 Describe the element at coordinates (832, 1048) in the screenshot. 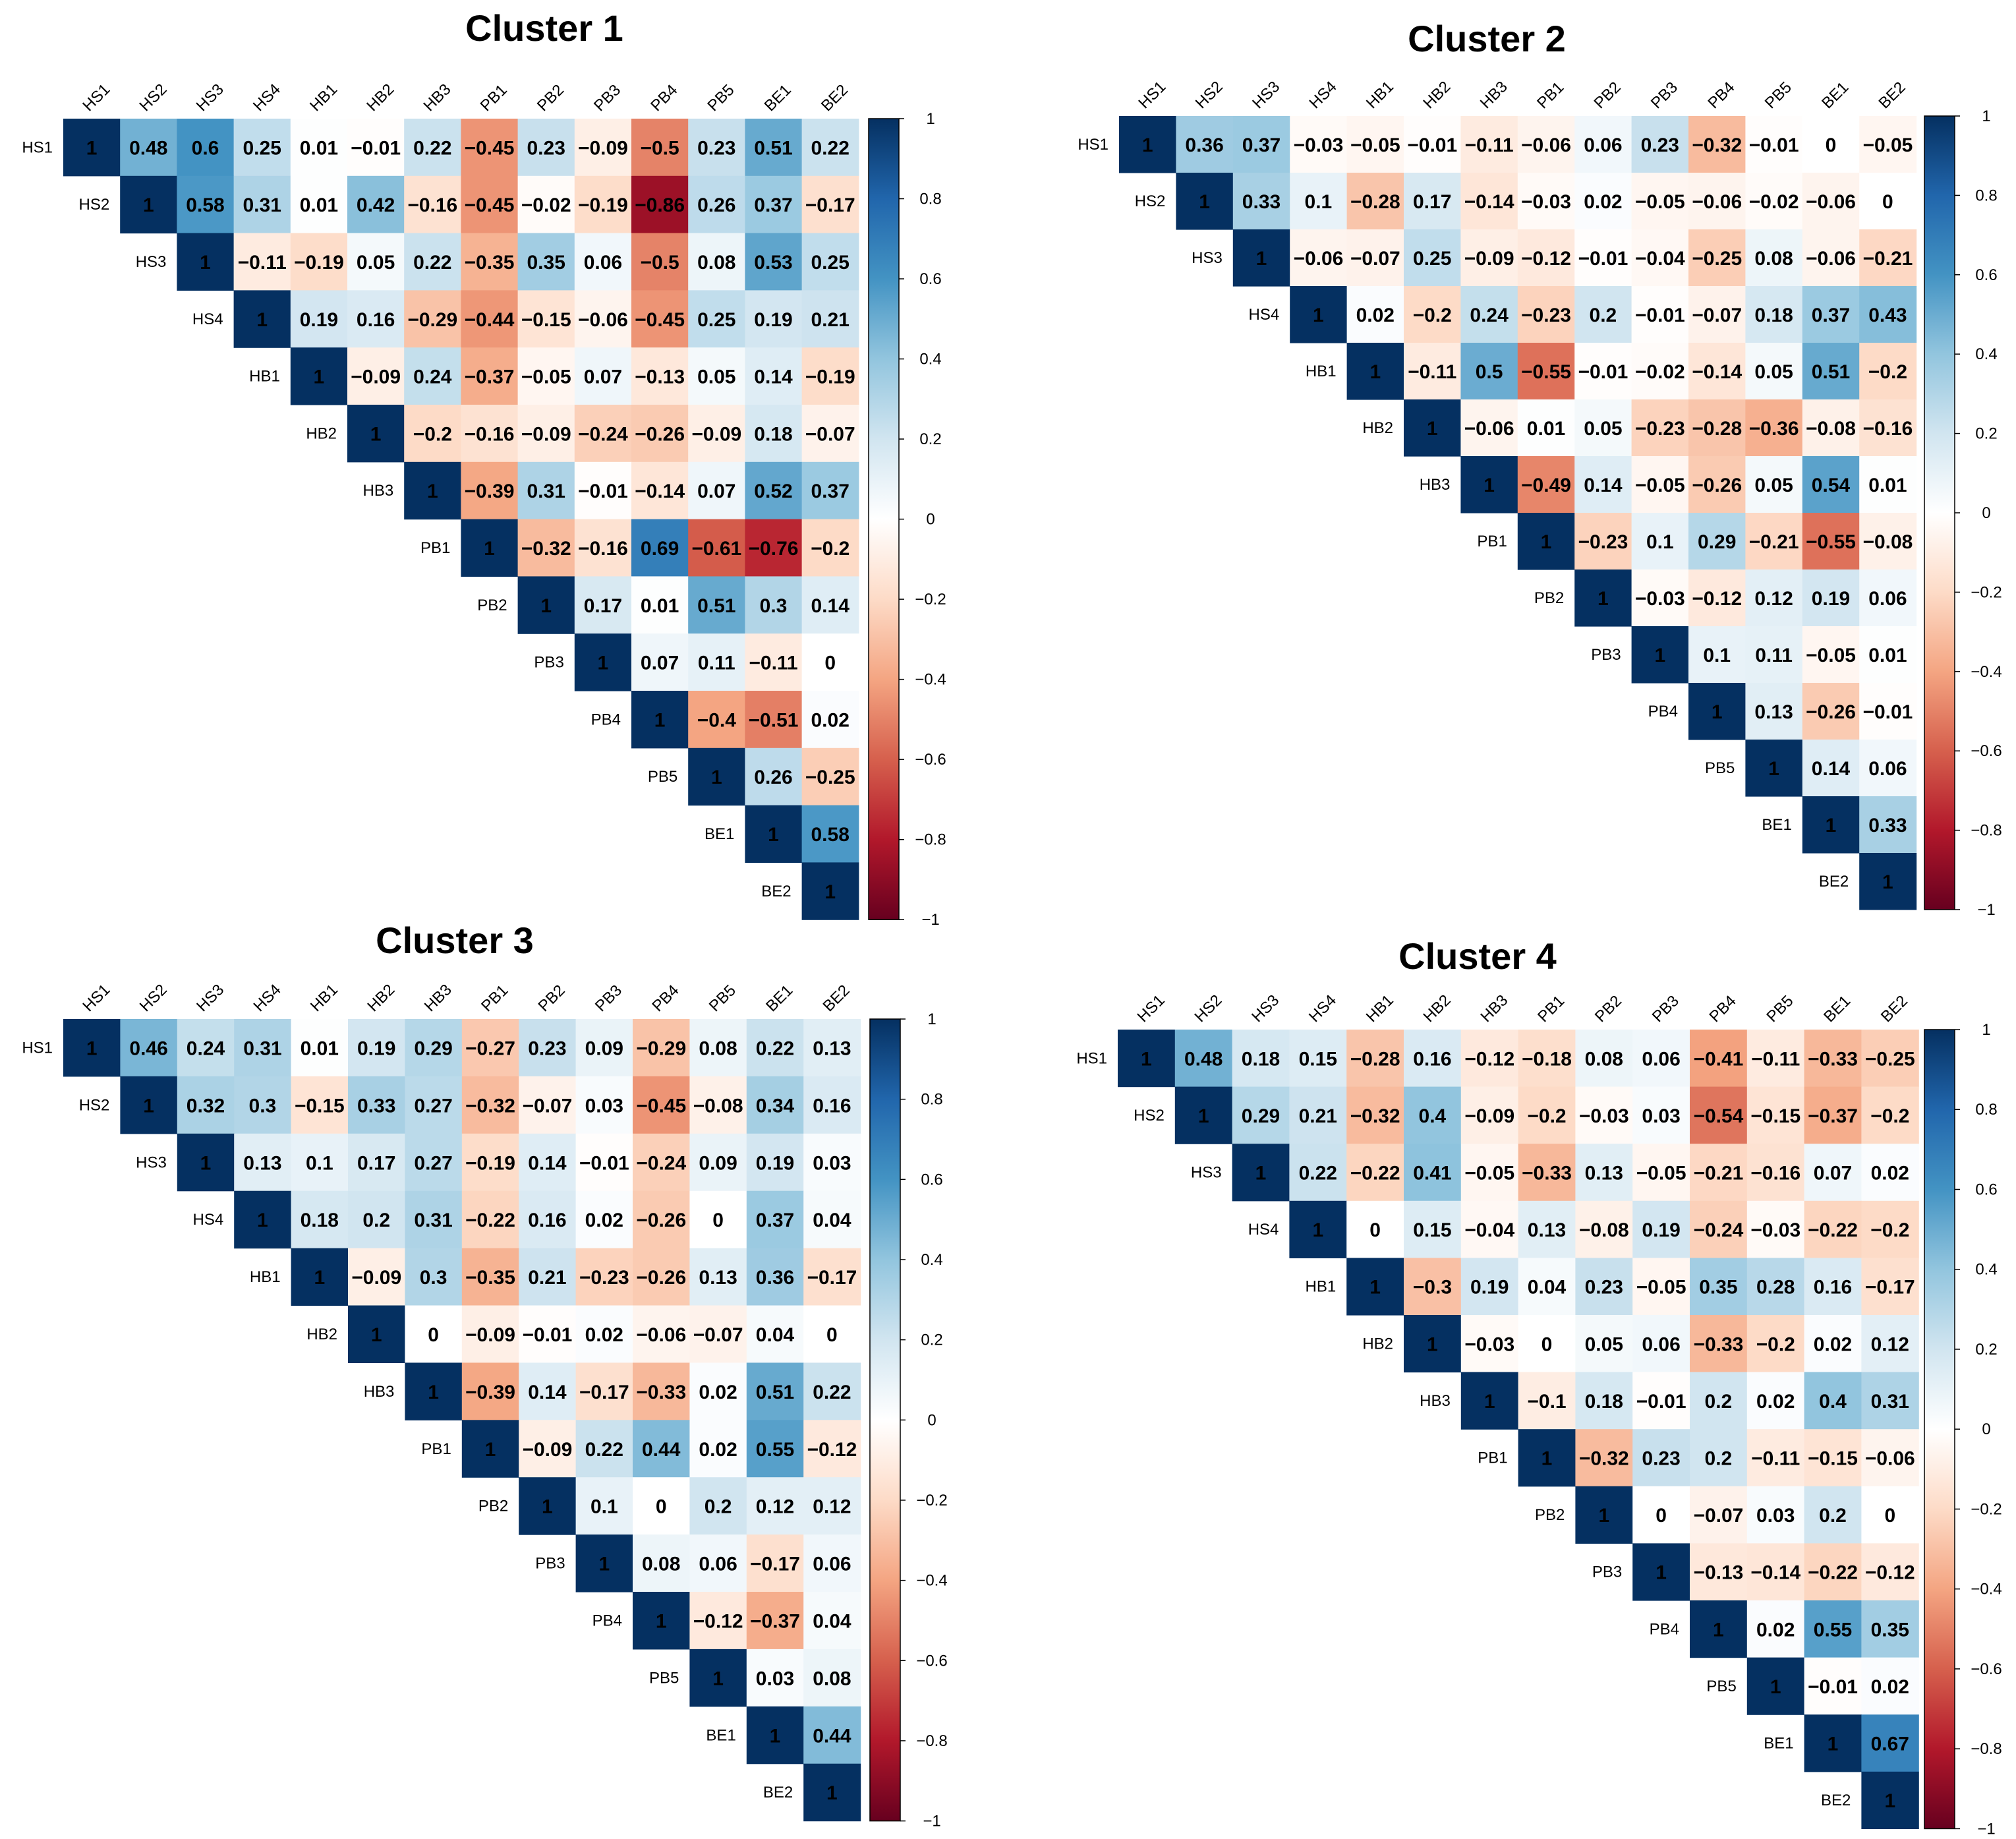

I see `cell-value-label: 0.13` at that location.